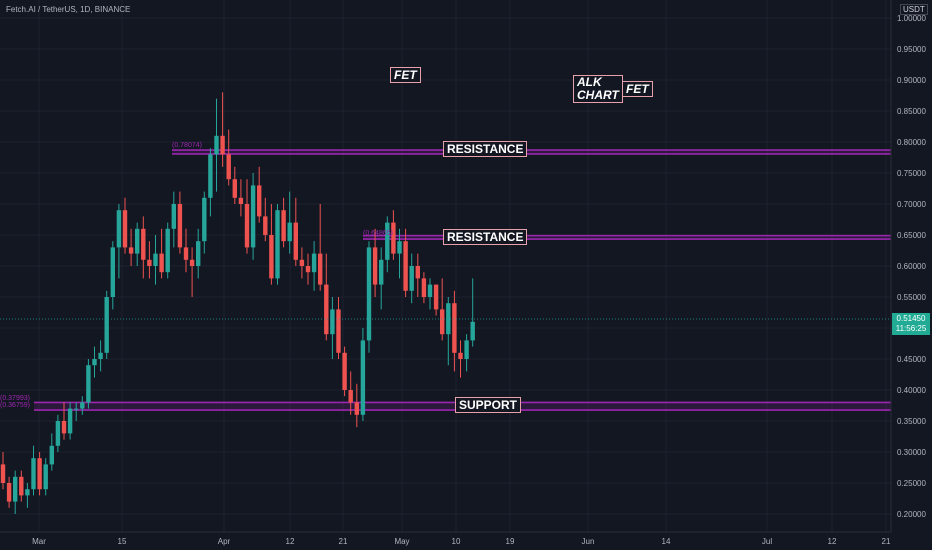 The height and width of the screenshot is (550, 932). Describe the element at coordinates (598, 95) in the screenshot. I see `alk-label-line2: CHART` at that location.